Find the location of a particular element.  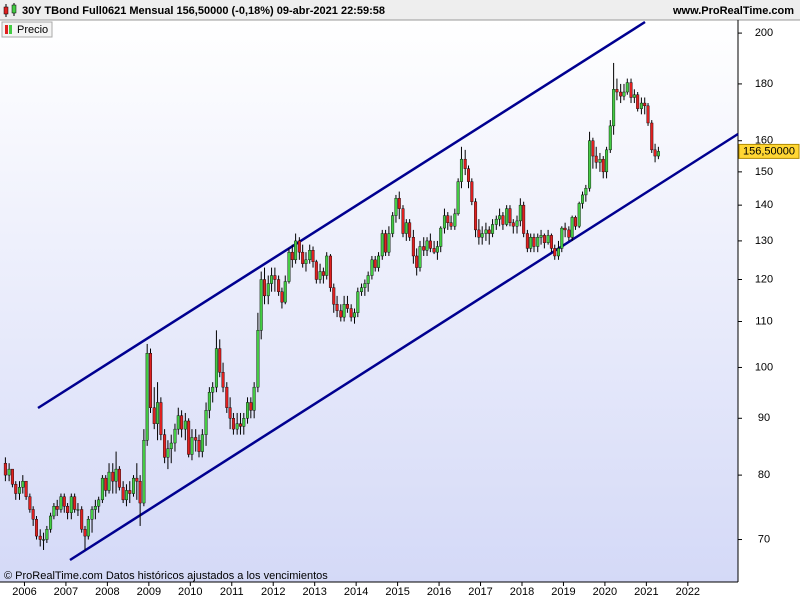

y-tick-label: 100 is located at coordinates (764, 367).